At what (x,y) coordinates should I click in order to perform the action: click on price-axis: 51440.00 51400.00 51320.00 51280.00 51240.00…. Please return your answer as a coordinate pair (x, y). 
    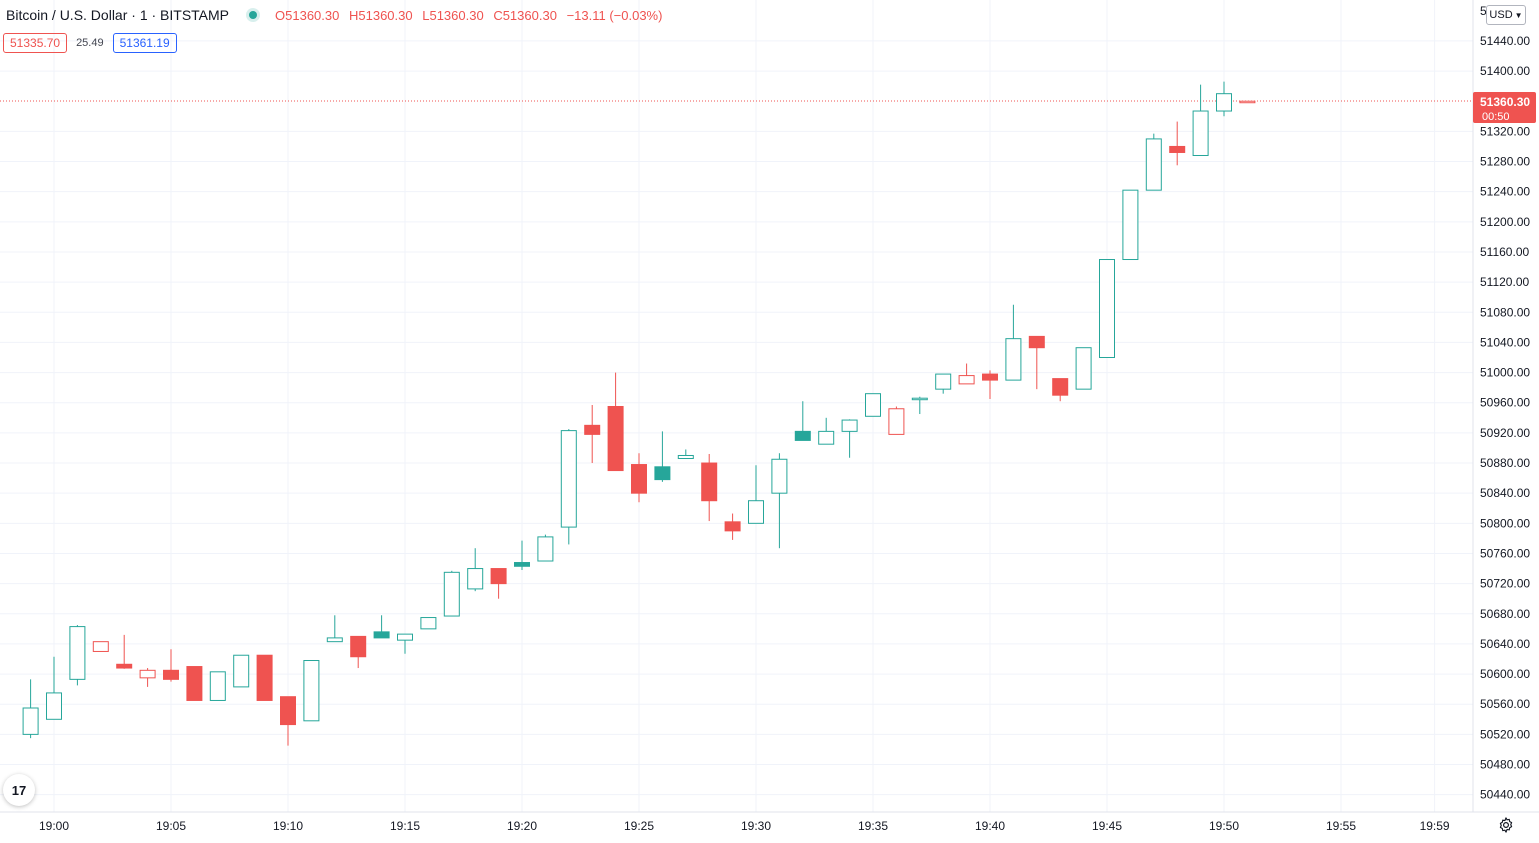
    Looking at the image, I should click on (1505, 418).